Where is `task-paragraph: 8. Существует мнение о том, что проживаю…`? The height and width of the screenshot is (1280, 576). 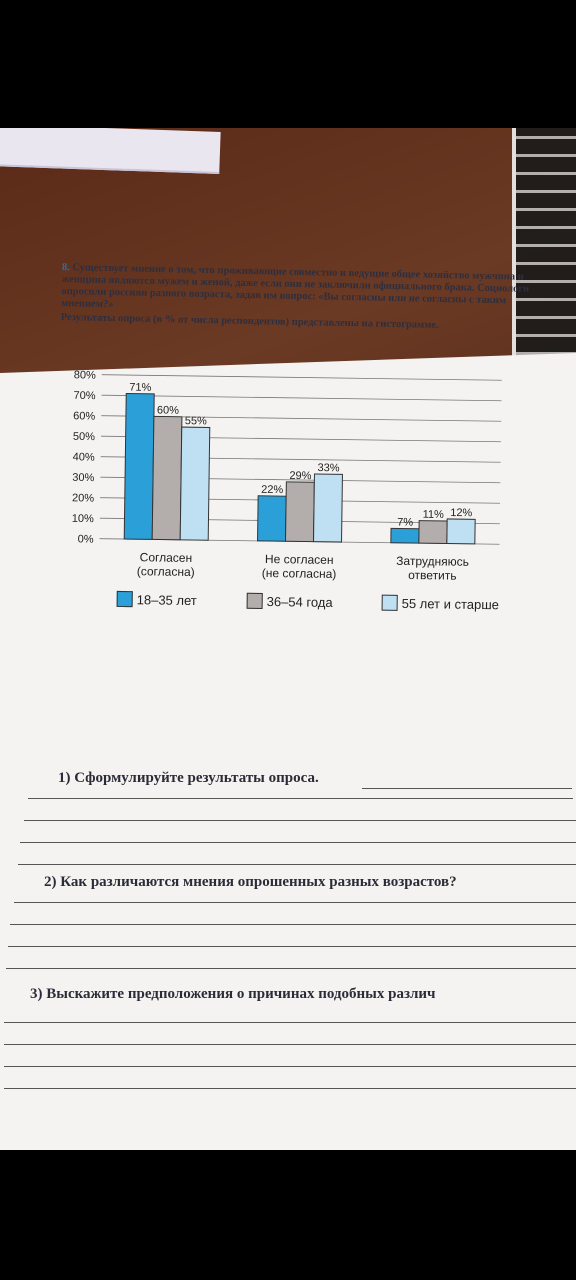
task-paragraph: 8. Существует мнение о том, что проживаю… is located at coordinates (299, 291).